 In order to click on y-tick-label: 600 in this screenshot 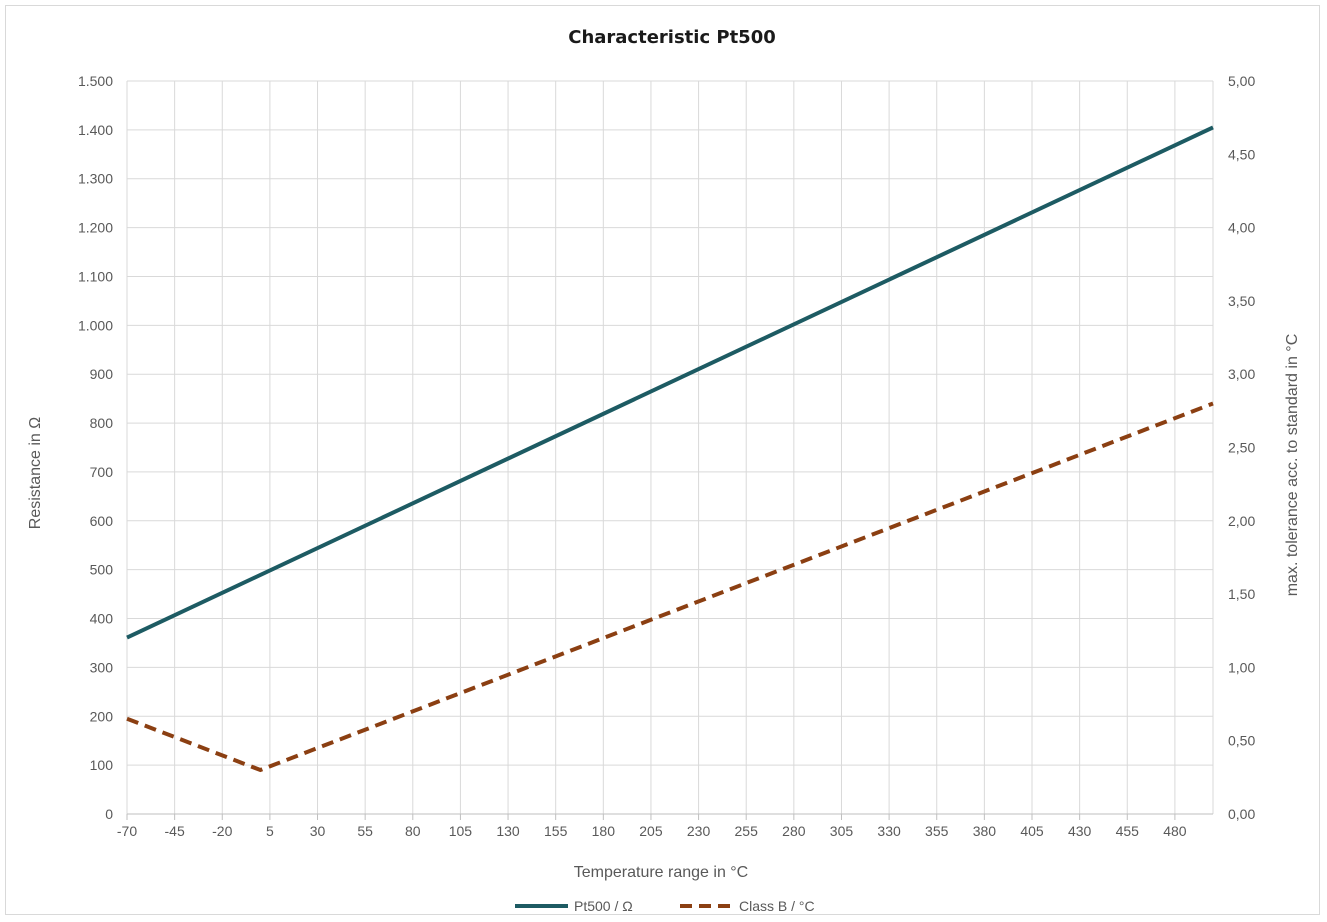, I will do `click(102, 521)`.